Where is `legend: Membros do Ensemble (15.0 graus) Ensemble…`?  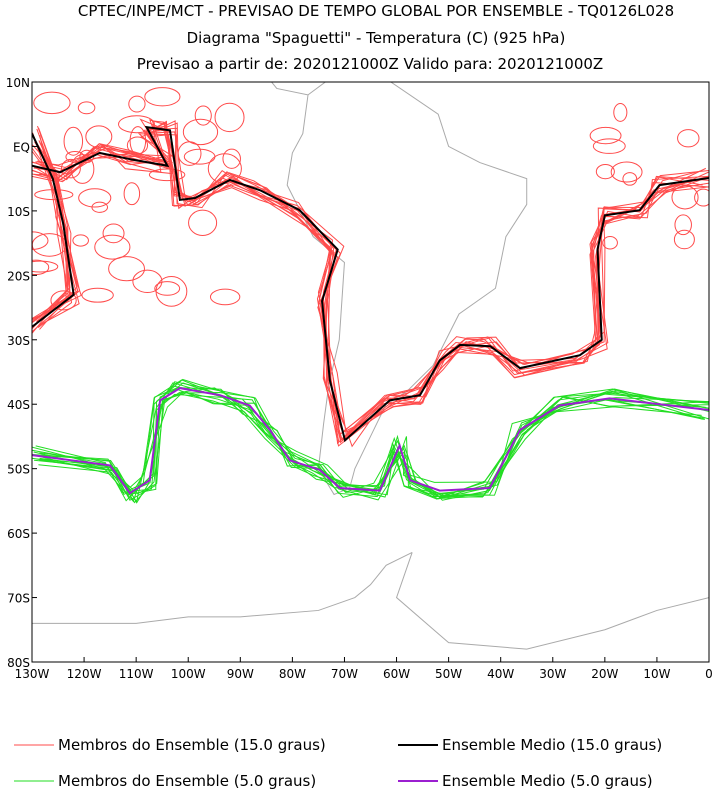
legend: Membros do Ensemble (15.0 graus) Ensemble… is located at coordinates (338, 763).